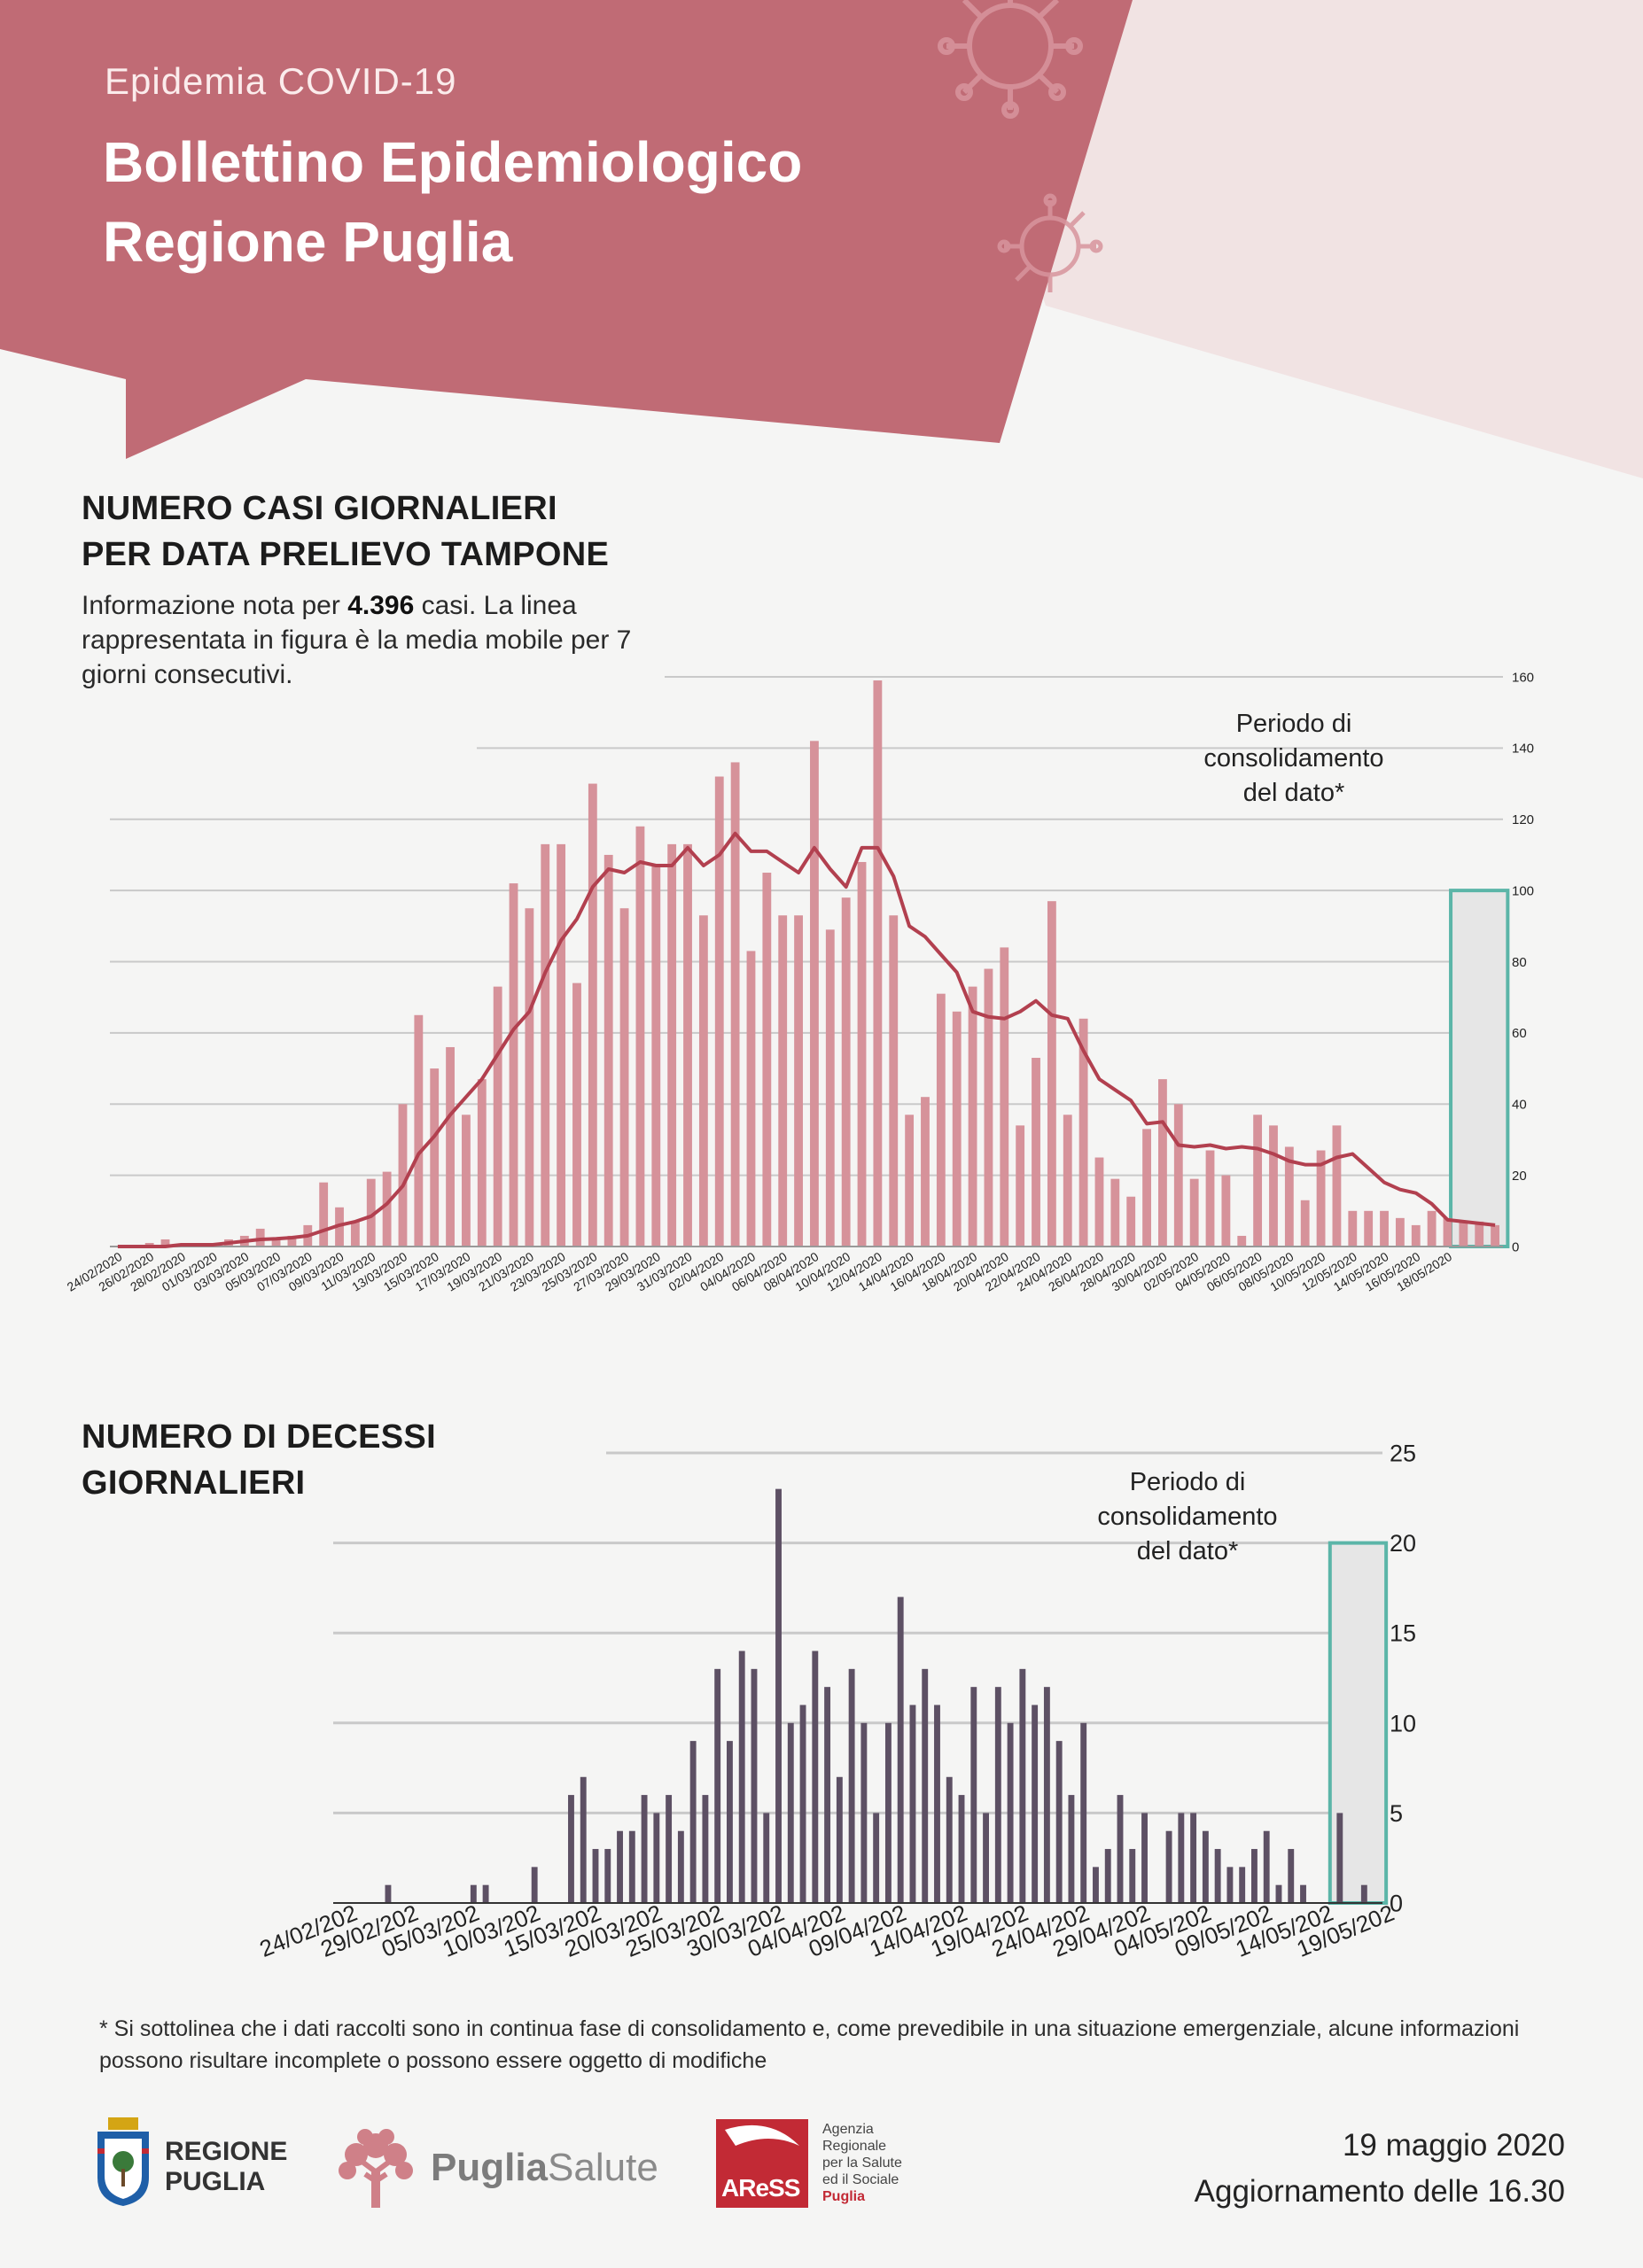  I want to click on aress-line2: Regionale, so click(854, 2146).